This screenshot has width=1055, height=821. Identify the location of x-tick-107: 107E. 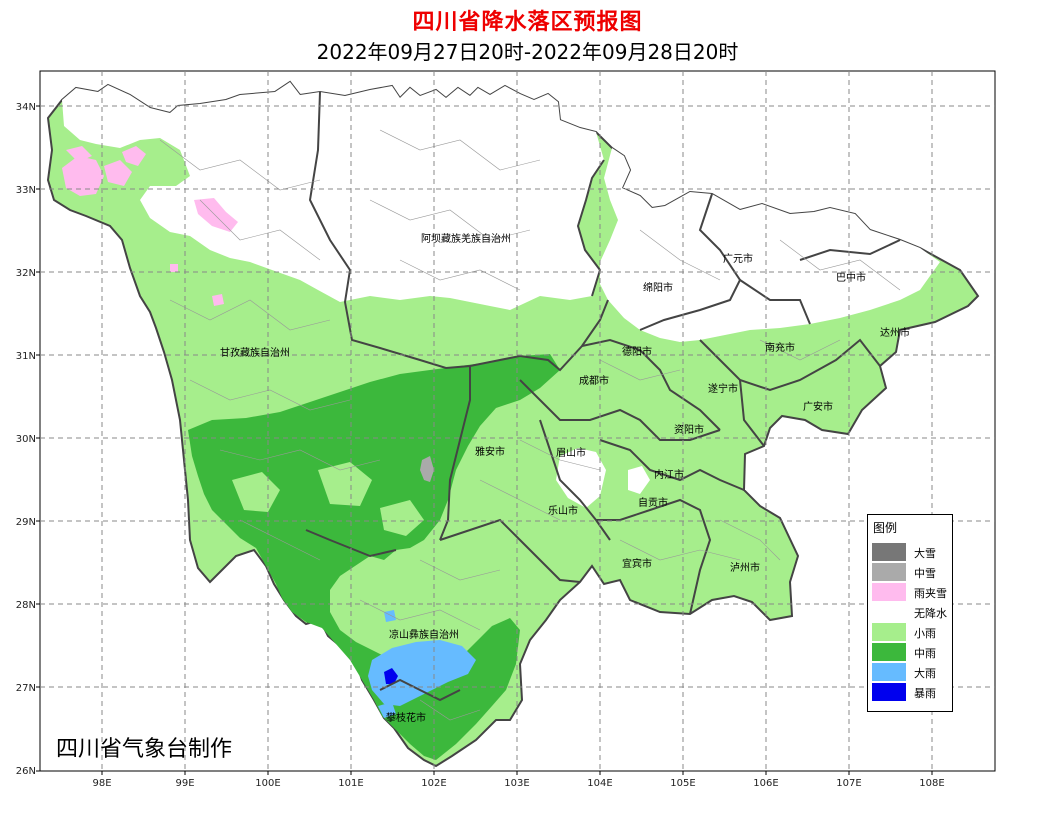
(848, 783).